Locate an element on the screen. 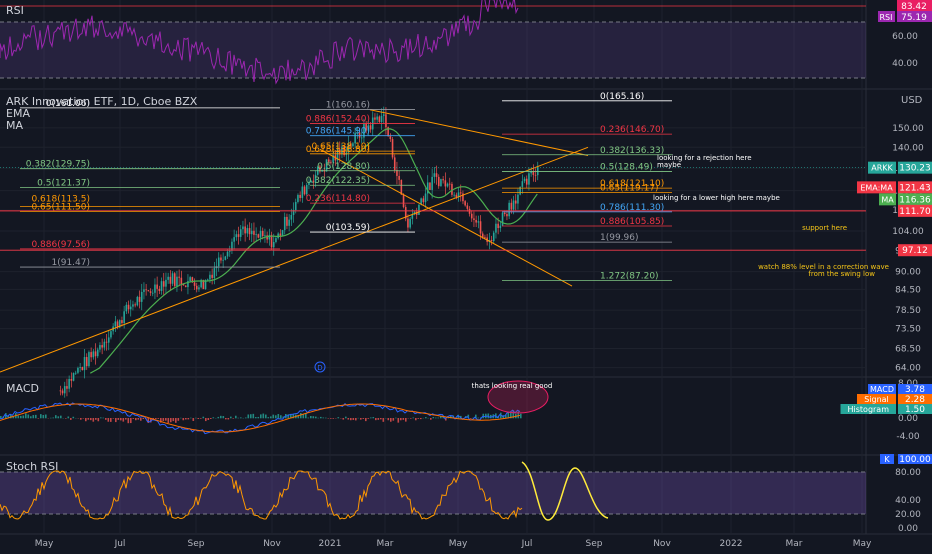 The width and height of the screenshot is (932, 554). fib-right-label: 0.382(136.33) is located at coordinates (632, 151).